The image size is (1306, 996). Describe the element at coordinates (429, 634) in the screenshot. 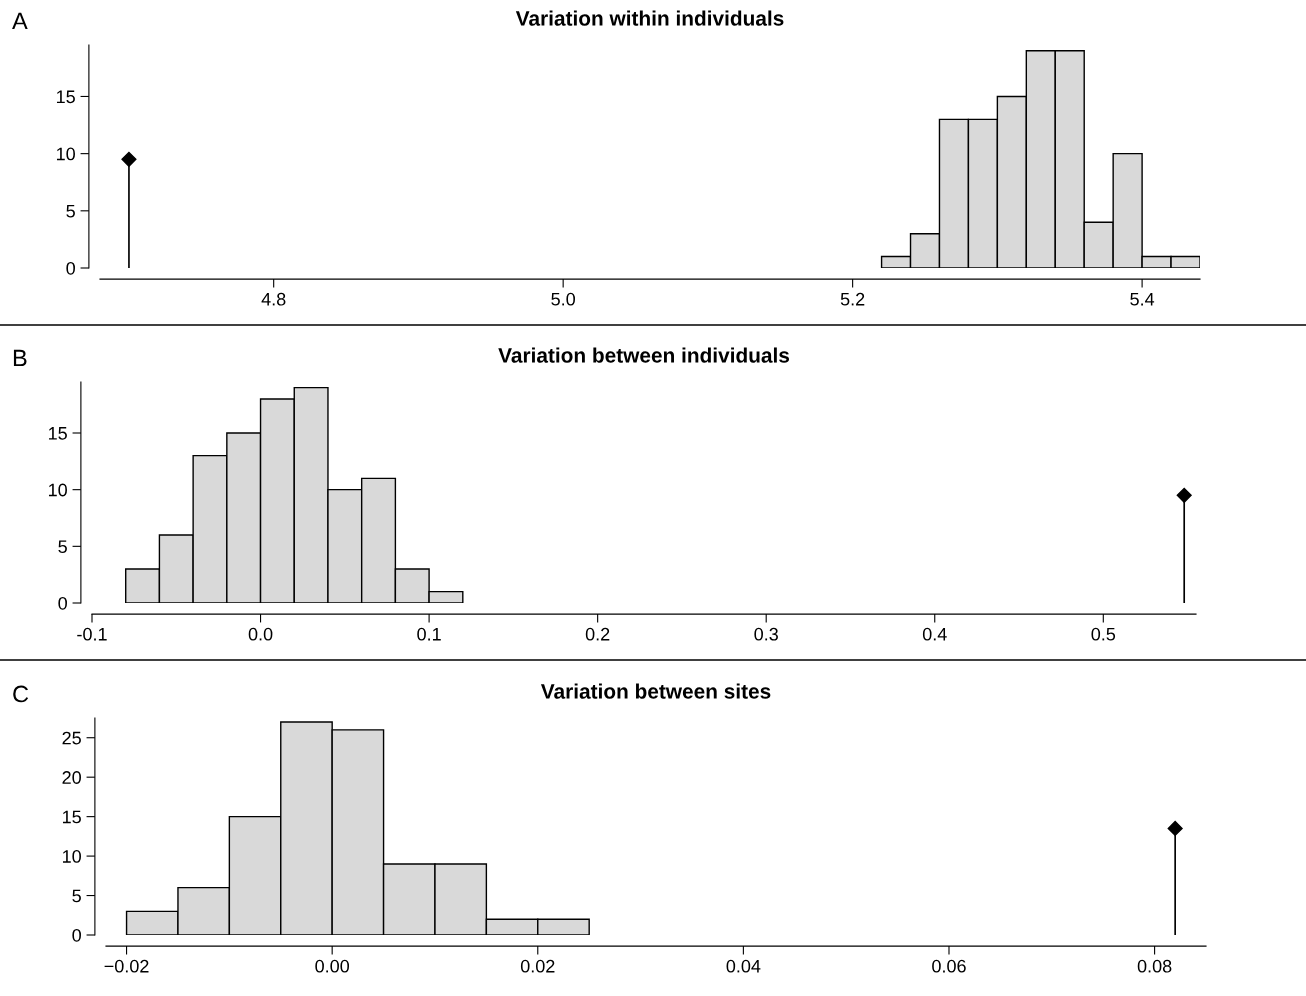

I see `x-tick-label: 0.1` at that location.